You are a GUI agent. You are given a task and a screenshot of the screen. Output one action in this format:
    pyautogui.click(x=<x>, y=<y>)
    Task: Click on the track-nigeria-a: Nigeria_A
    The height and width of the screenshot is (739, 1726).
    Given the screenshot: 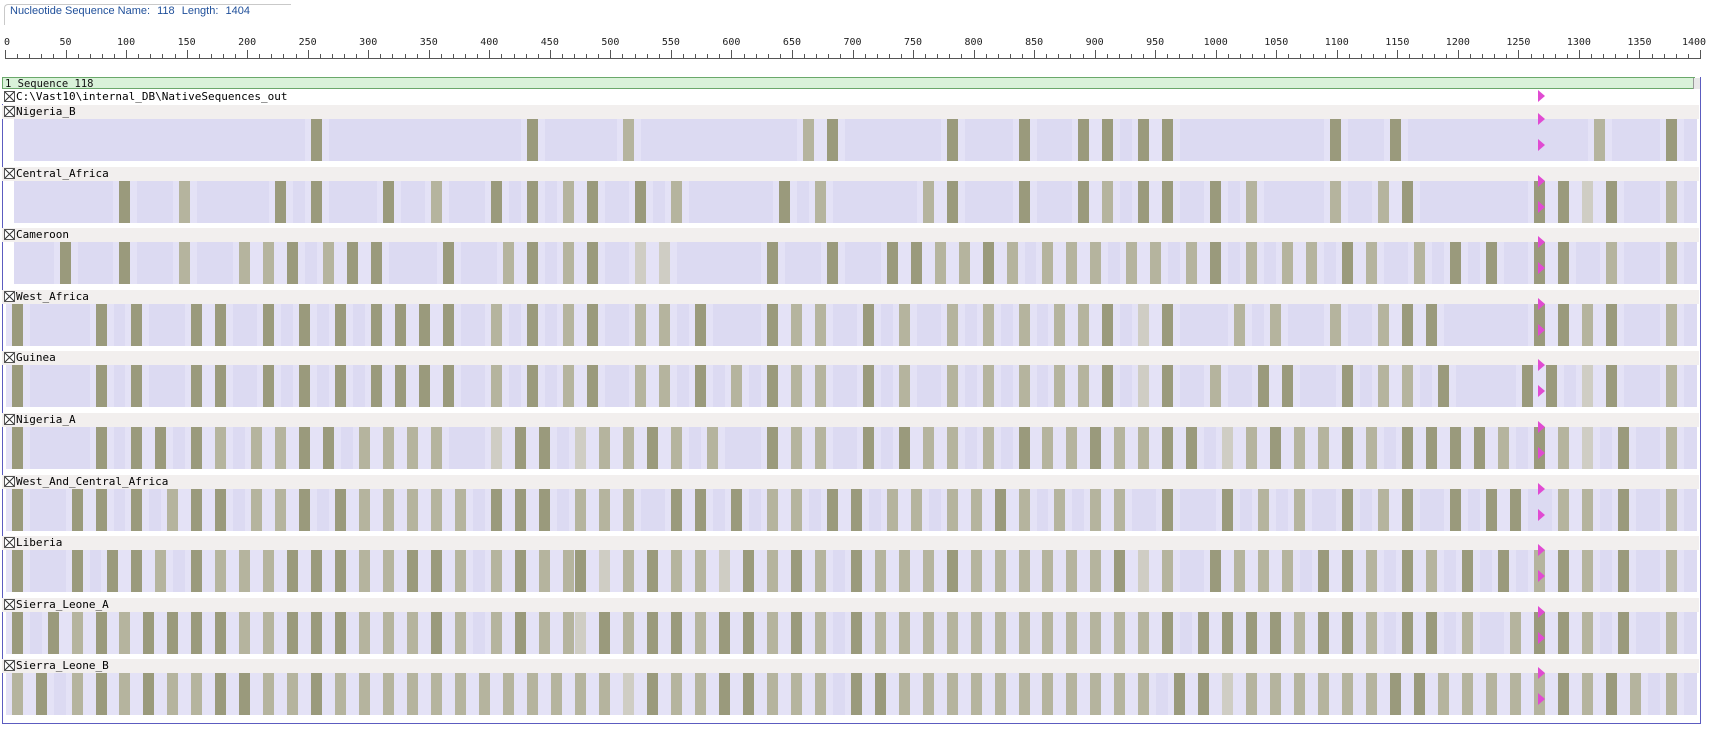 What is the action you would take?
    pyautogui.click(x=850, y=442)
    